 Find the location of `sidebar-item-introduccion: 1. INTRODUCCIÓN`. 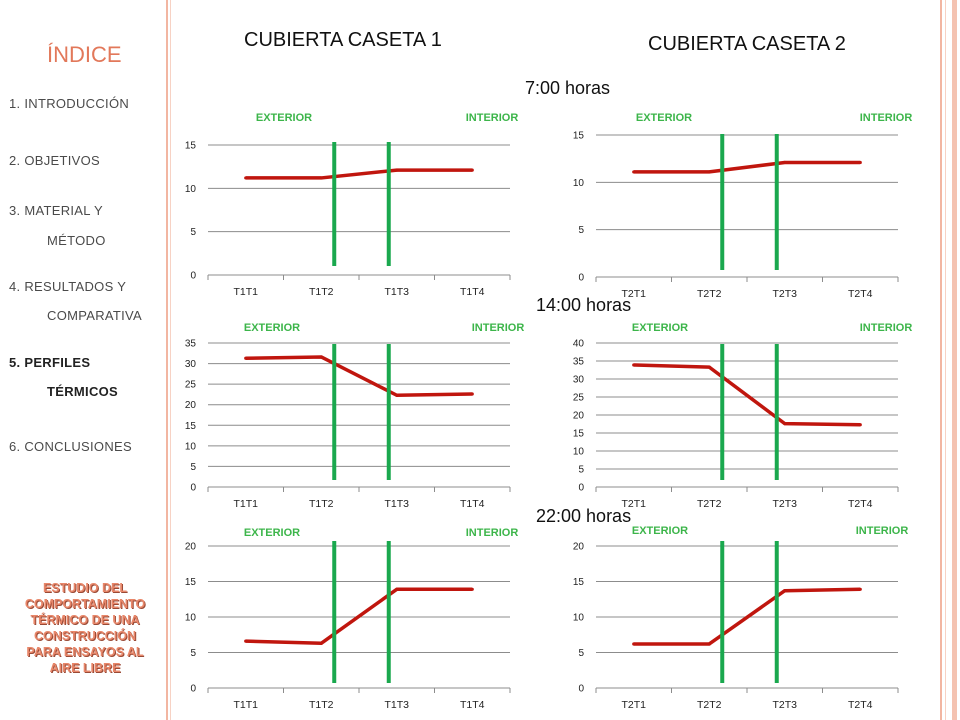

sidebar-item-introduccion: 1. INTRODUCCIÓN is located at coordinates (69, 103).